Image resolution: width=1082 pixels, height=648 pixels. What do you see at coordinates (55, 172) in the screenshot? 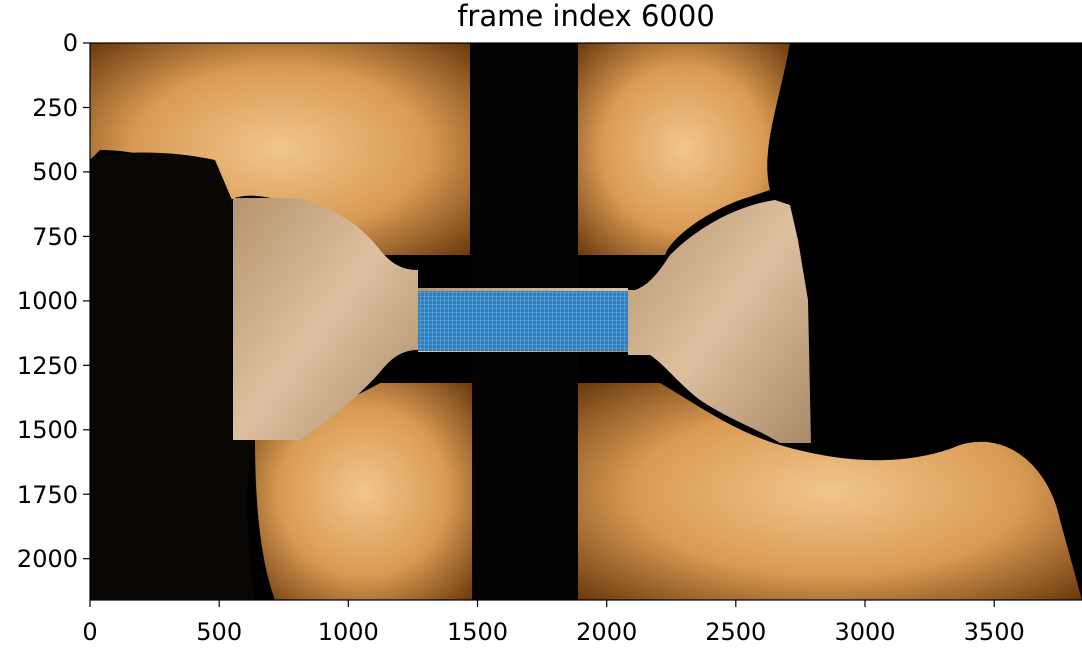
I see `y-tick-label: 500` at bounding box center [55, 172].